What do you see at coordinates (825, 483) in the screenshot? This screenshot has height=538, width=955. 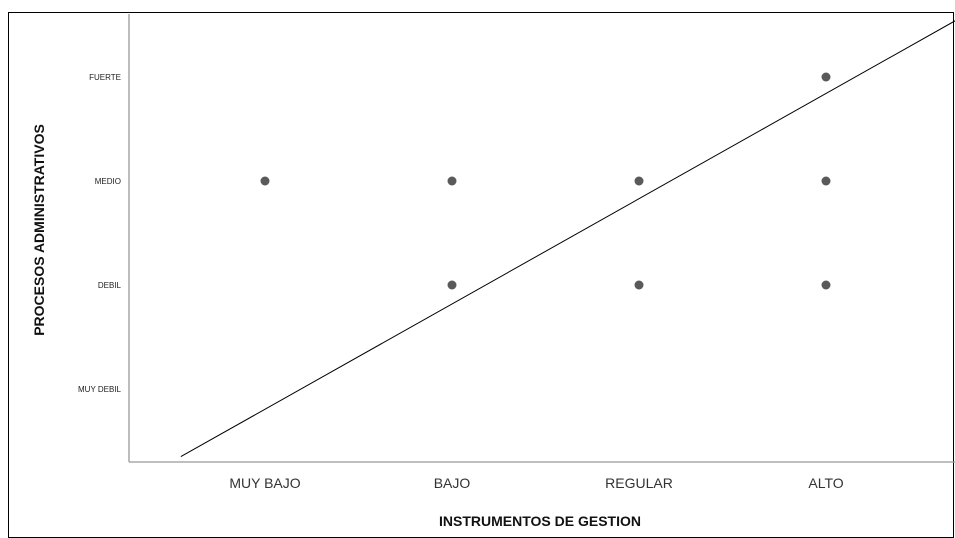 I see `x-tick-label: ALTO` at bounding box center [825, 483].